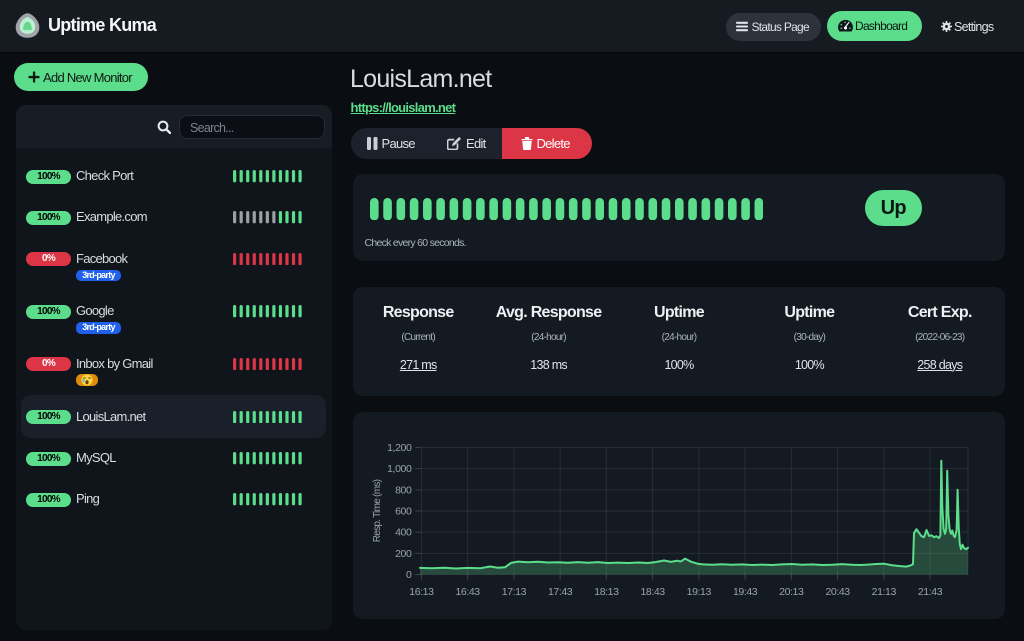  Describe the element at coordinates (421, 592) in the screenshot. I see `svg-text: 16:13` at that location.